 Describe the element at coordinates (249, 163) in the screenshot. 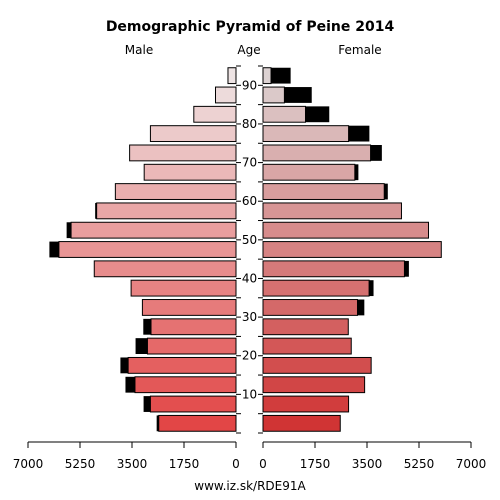

I see `age-label-70: 70` at that location.